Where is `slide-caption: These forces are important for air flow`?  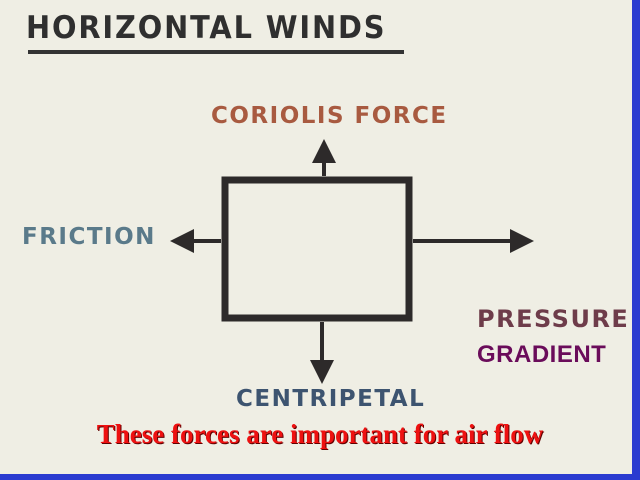 slide-caption: These forces are important for air flow is located at coordinates (320, 434).